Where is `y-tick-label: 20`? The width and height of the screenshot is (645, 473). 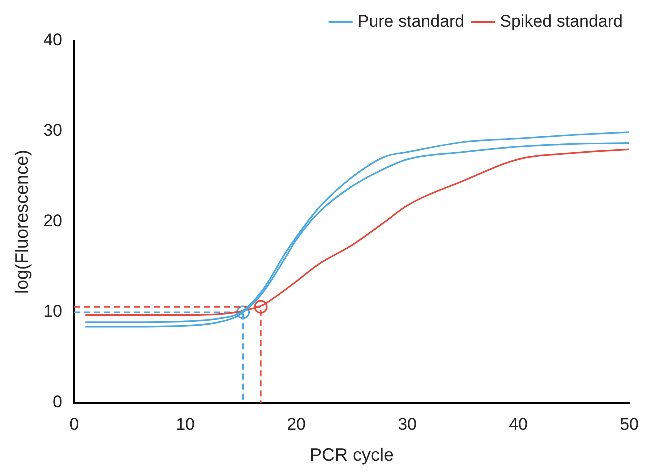 y-tick-label: 20 is located at coordinates (53, 221).